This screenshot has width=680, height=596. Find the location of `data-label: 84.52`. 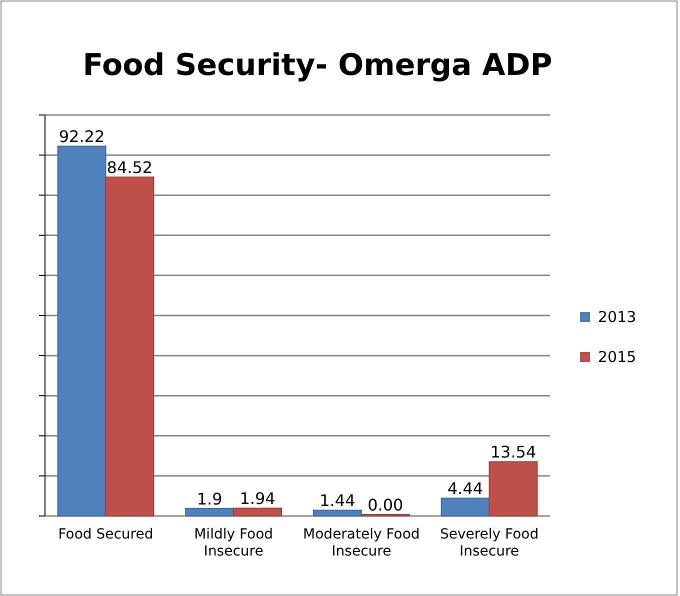

data-label: 84.52 is located at coordinates (129, 168).